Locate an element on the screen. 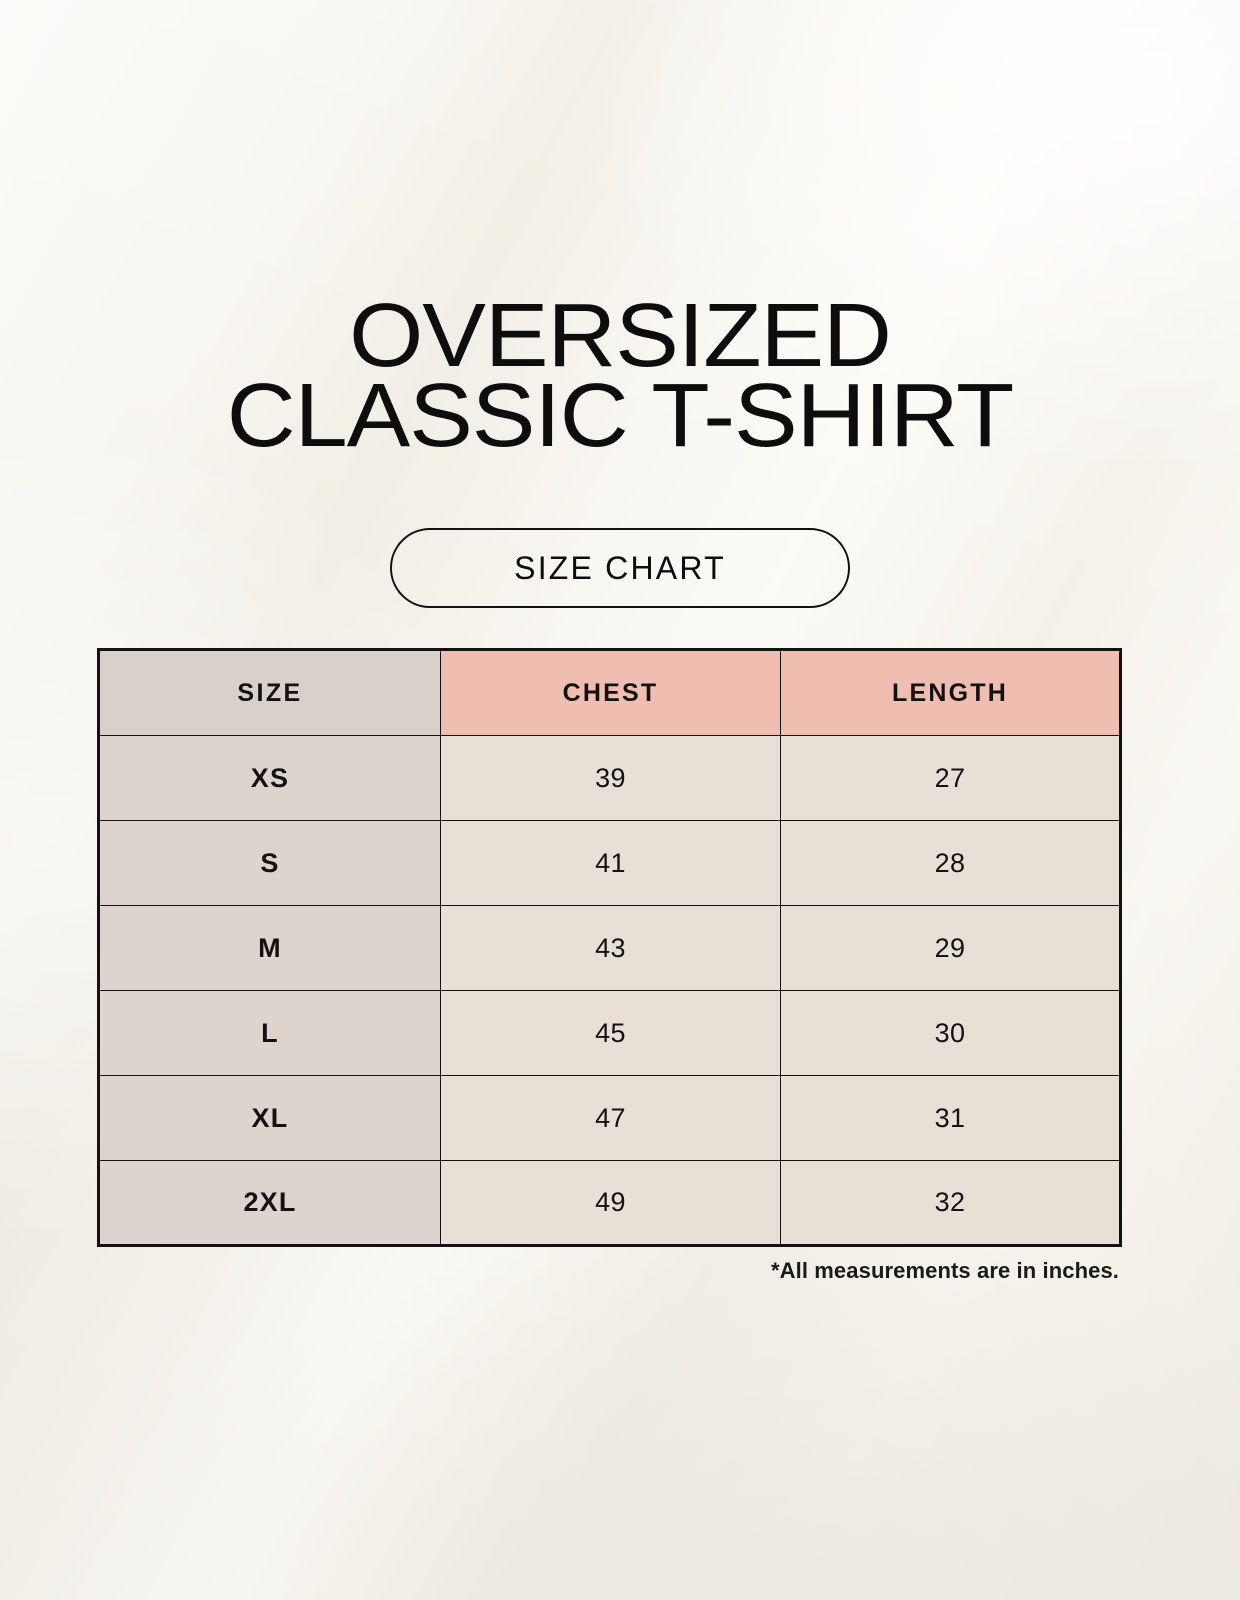 The height and width of the screenshot is (1600, 1240). cell-chest: 45 is located at coordinates (610, 1033).